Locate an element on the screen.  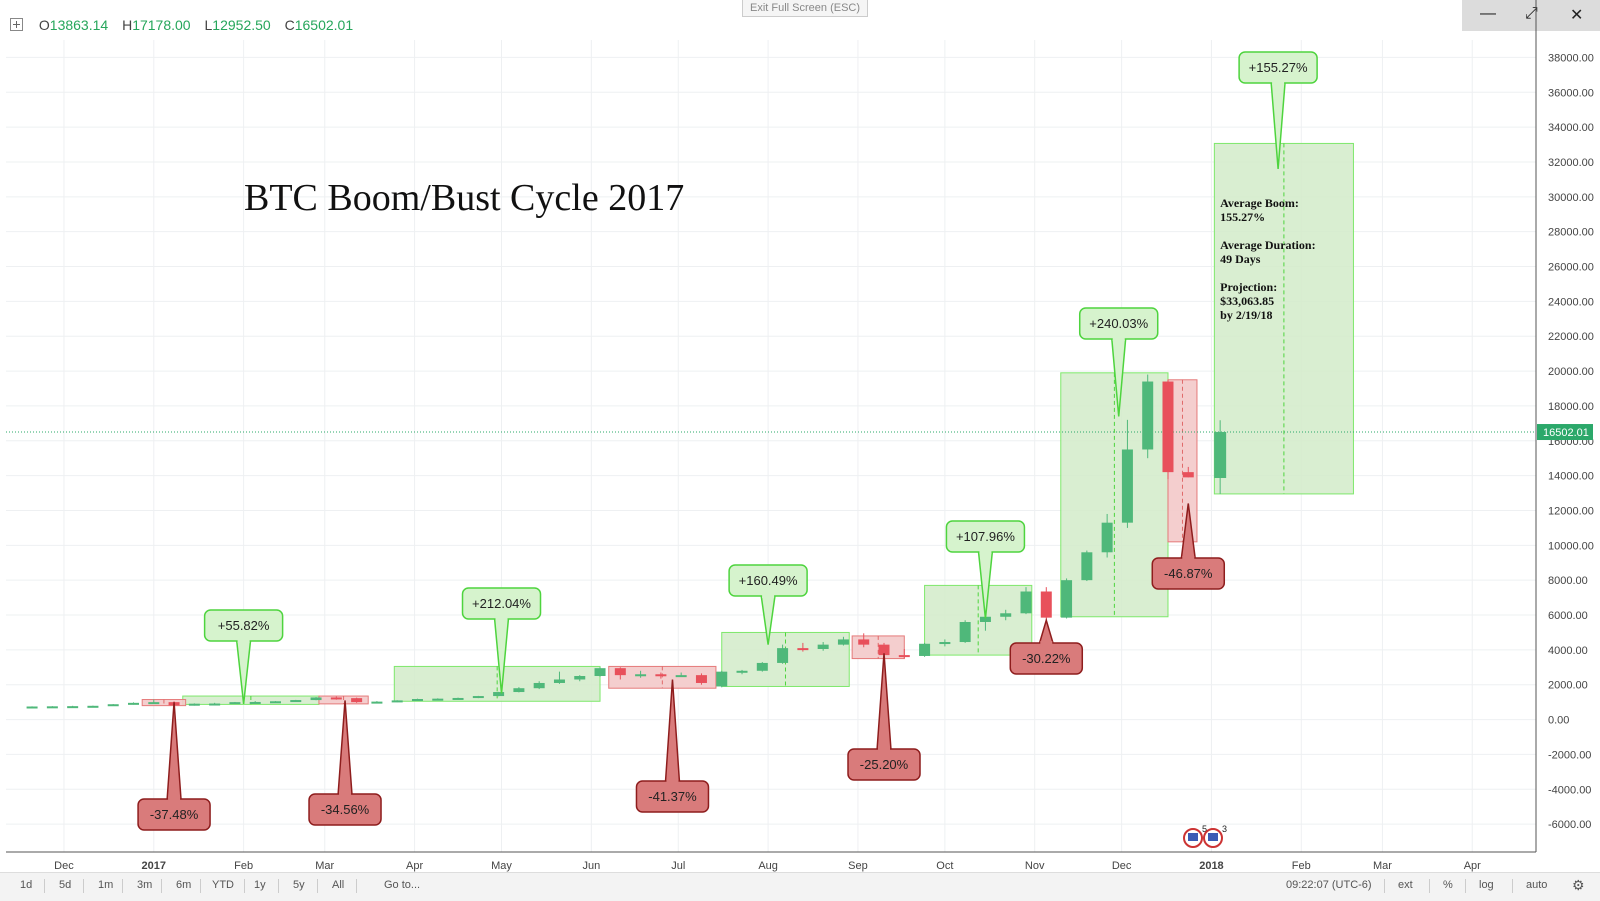
annotation-line: 49 Days is located at coordinates (1240, 259).